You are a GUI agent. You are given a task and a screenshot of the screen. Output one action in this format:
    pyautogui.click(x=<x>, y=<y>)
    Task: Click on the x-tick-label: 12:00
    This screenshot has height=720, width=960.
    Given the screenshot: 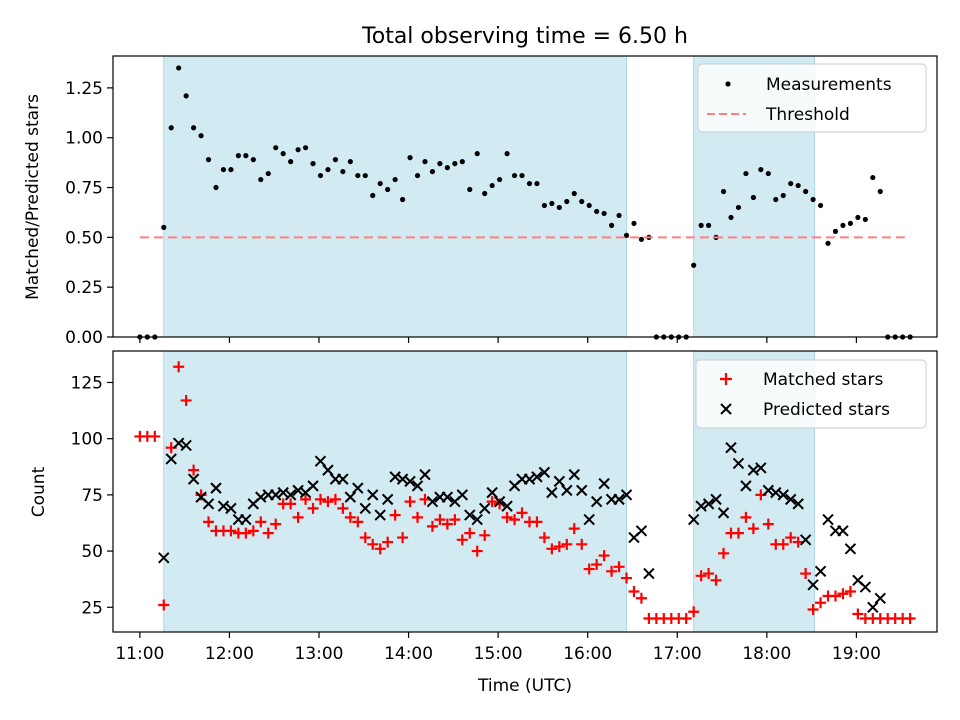 What is the action you would take?
    pyautogui.click(x=229, y=654)
    